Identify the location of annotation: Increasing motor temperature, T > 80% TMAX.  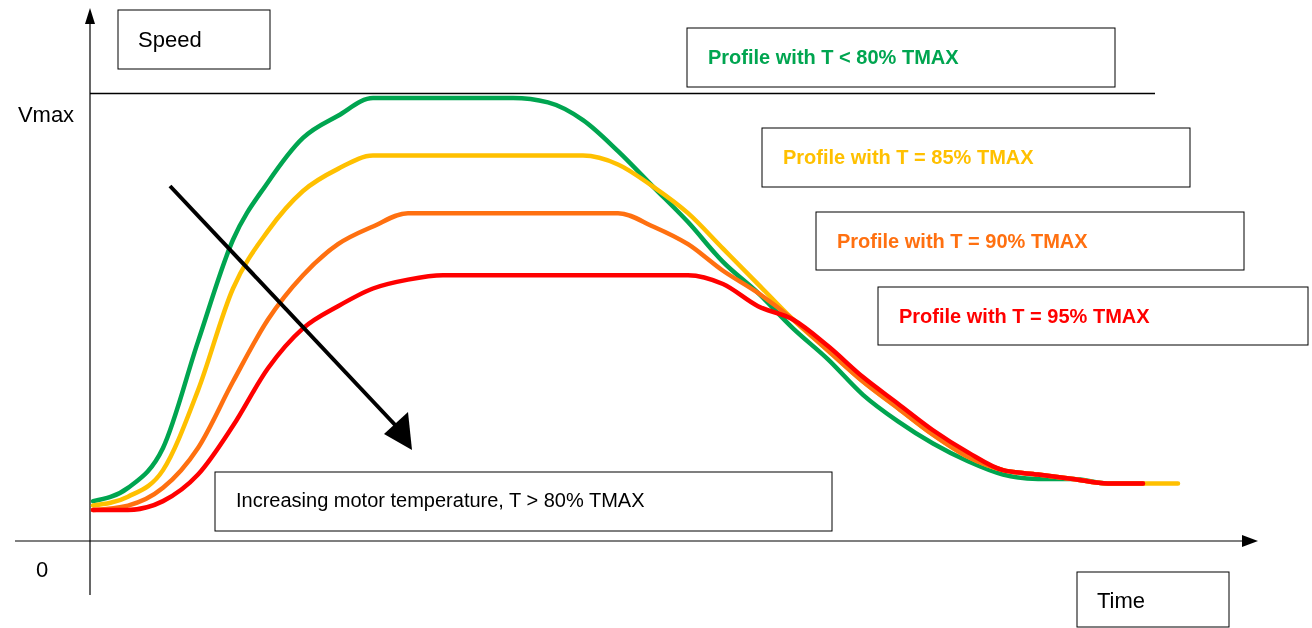
(440, 500).